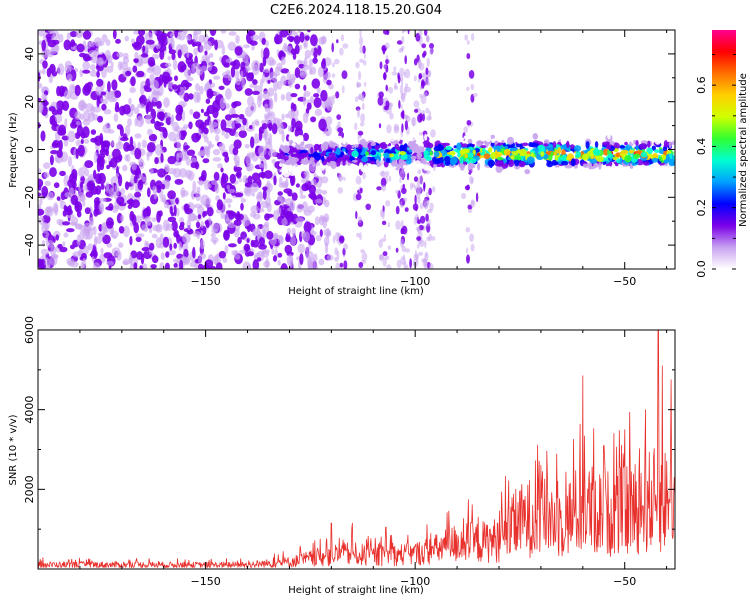  I want to click on tick-label: 40, so click(29, 54).